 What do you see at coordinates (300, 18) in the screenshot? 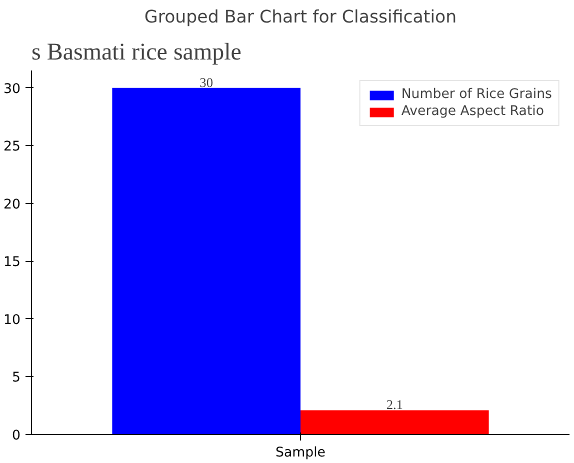
I see `chart-title: Grouped Bar Chart for Classification` at bounding box center [300, 18].